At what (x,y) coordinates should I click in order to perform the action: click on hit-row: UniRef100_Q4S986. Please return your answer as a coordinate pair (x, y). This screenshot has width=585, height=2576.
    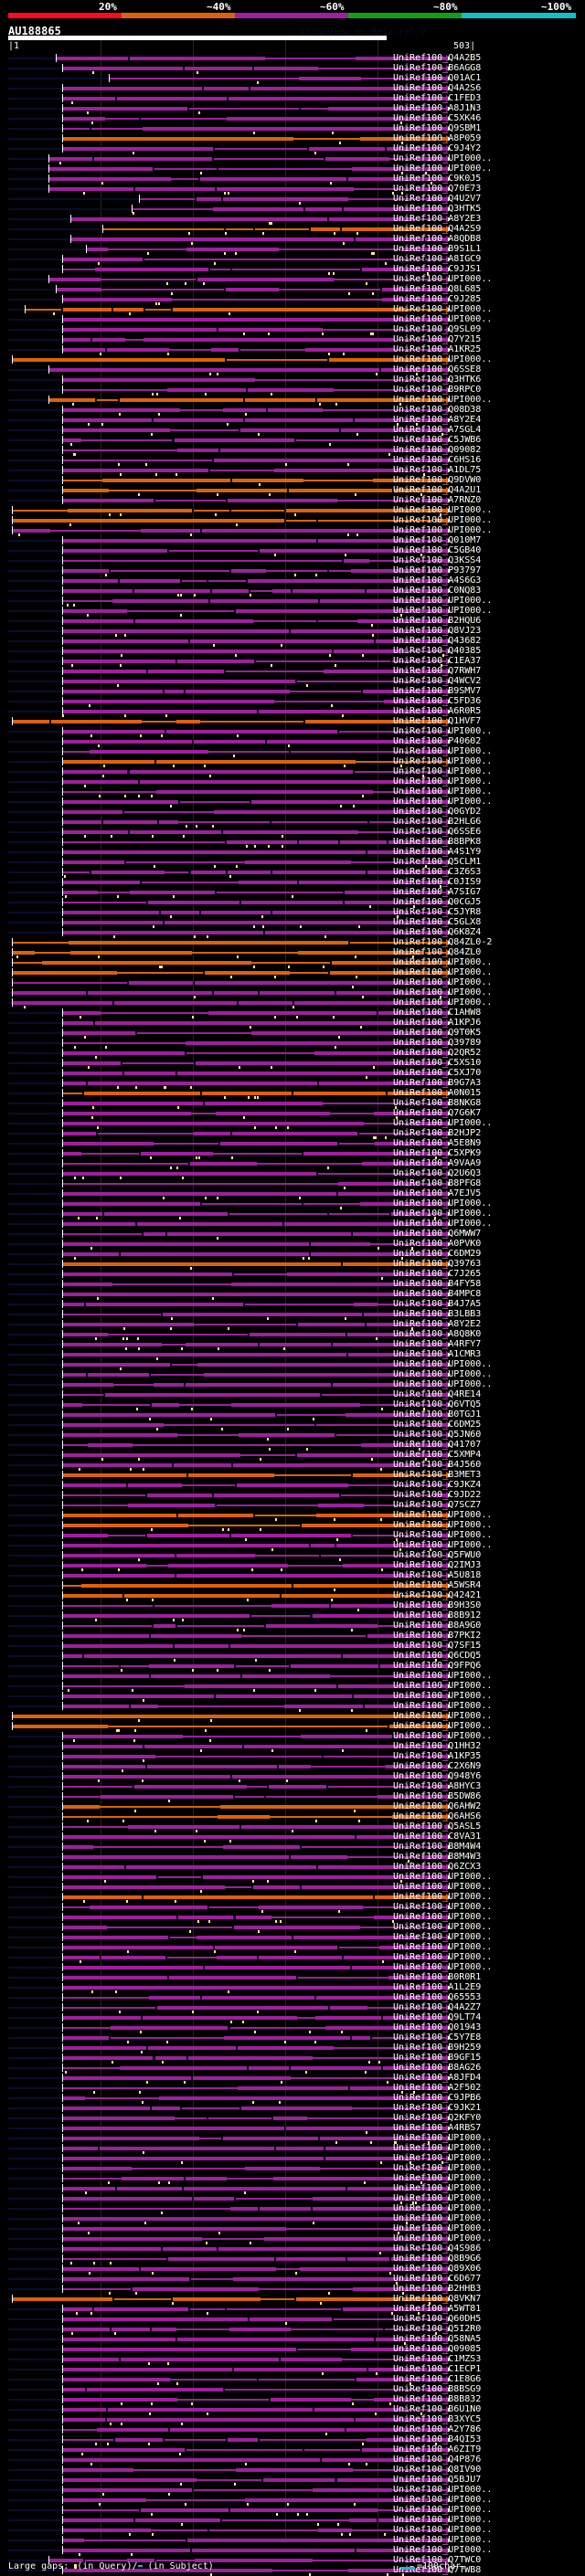
    Looking at the image, I should click on (293, 2248).